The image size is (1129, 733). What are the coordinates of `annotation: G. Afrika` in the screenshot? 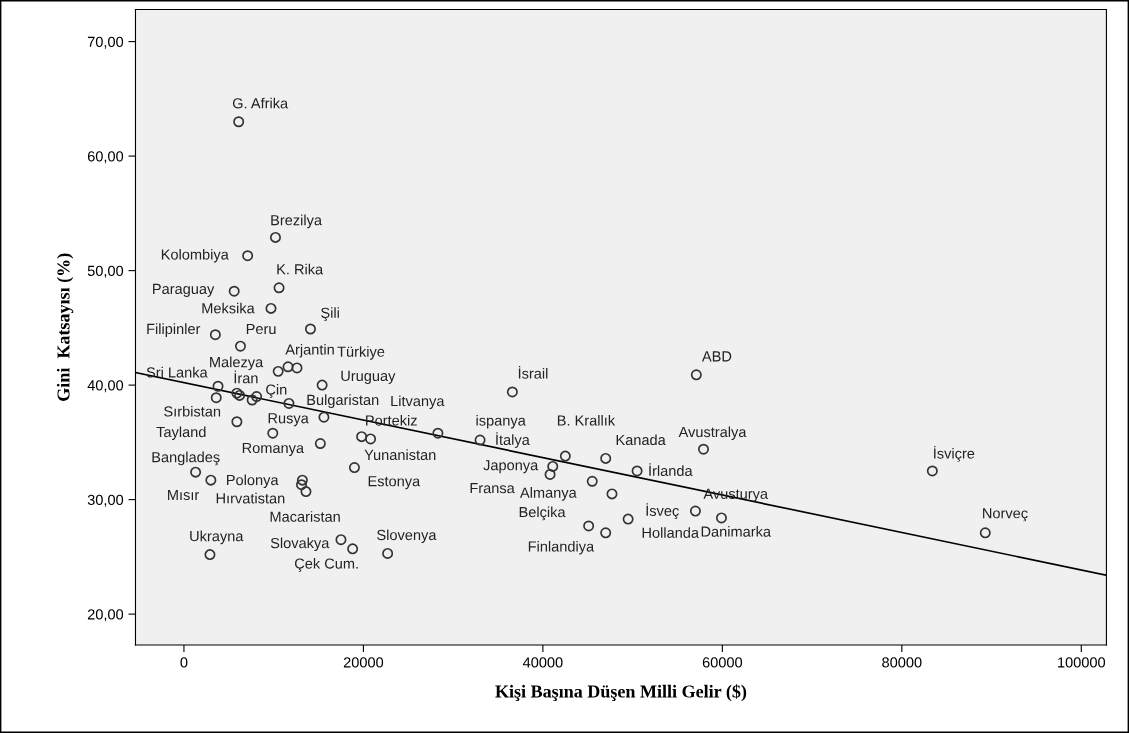 It's located at (260, 103).